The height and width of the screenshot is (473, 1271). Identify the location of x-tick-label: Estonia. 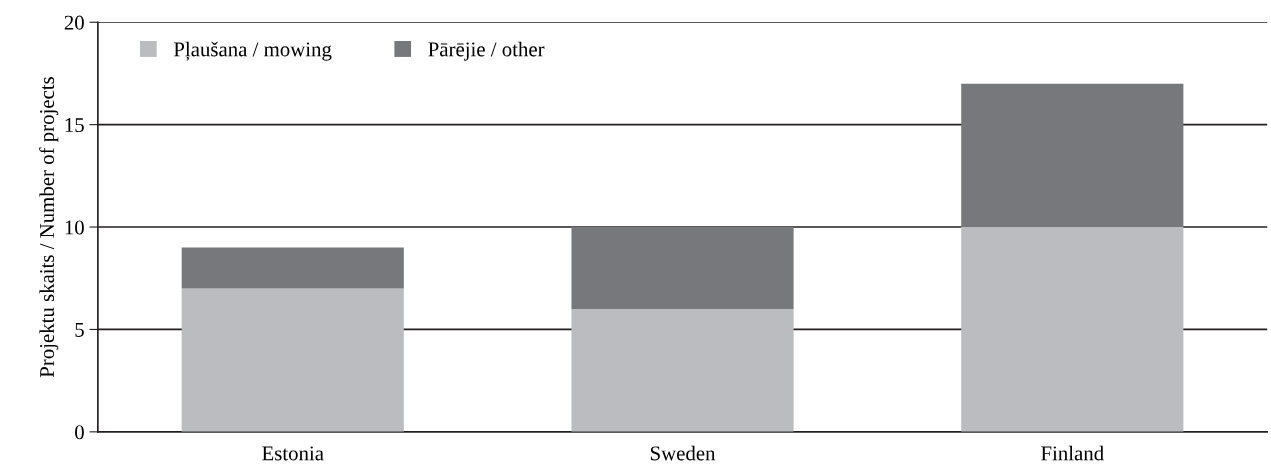
(293, 453).